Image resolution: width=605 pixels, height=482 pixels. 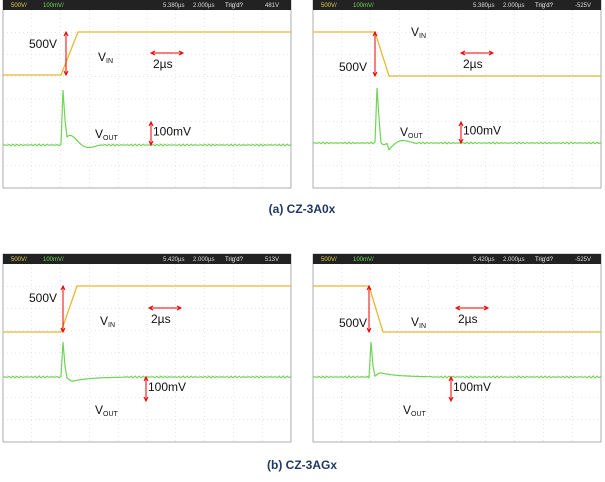 What do you see at coordinates (272, 6) in the screenshot?
I see `header-field: 481V` at bounding box center [272, 6].